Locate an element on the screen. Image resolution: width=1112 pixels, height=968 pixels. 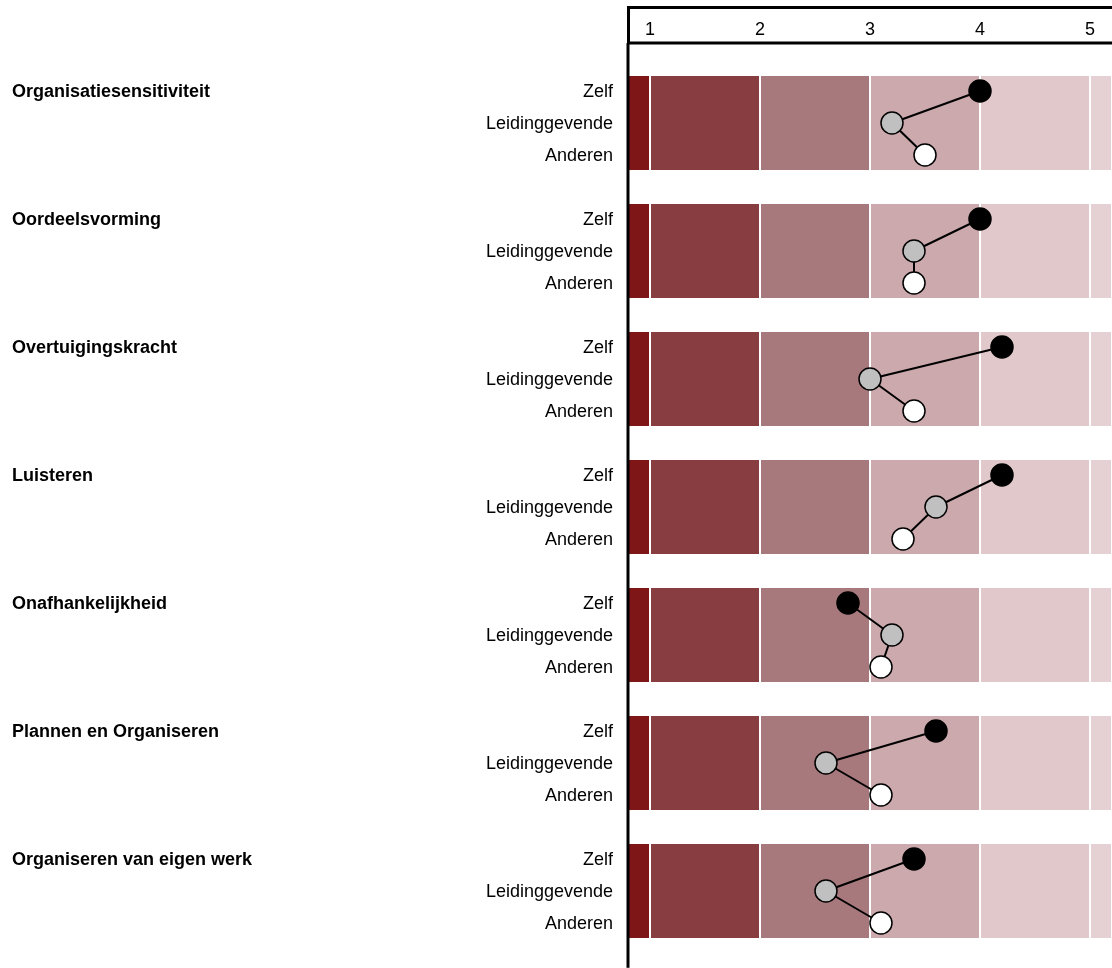
y-axis-title: Oordeelsvorming is located at coordinates (87, 219).